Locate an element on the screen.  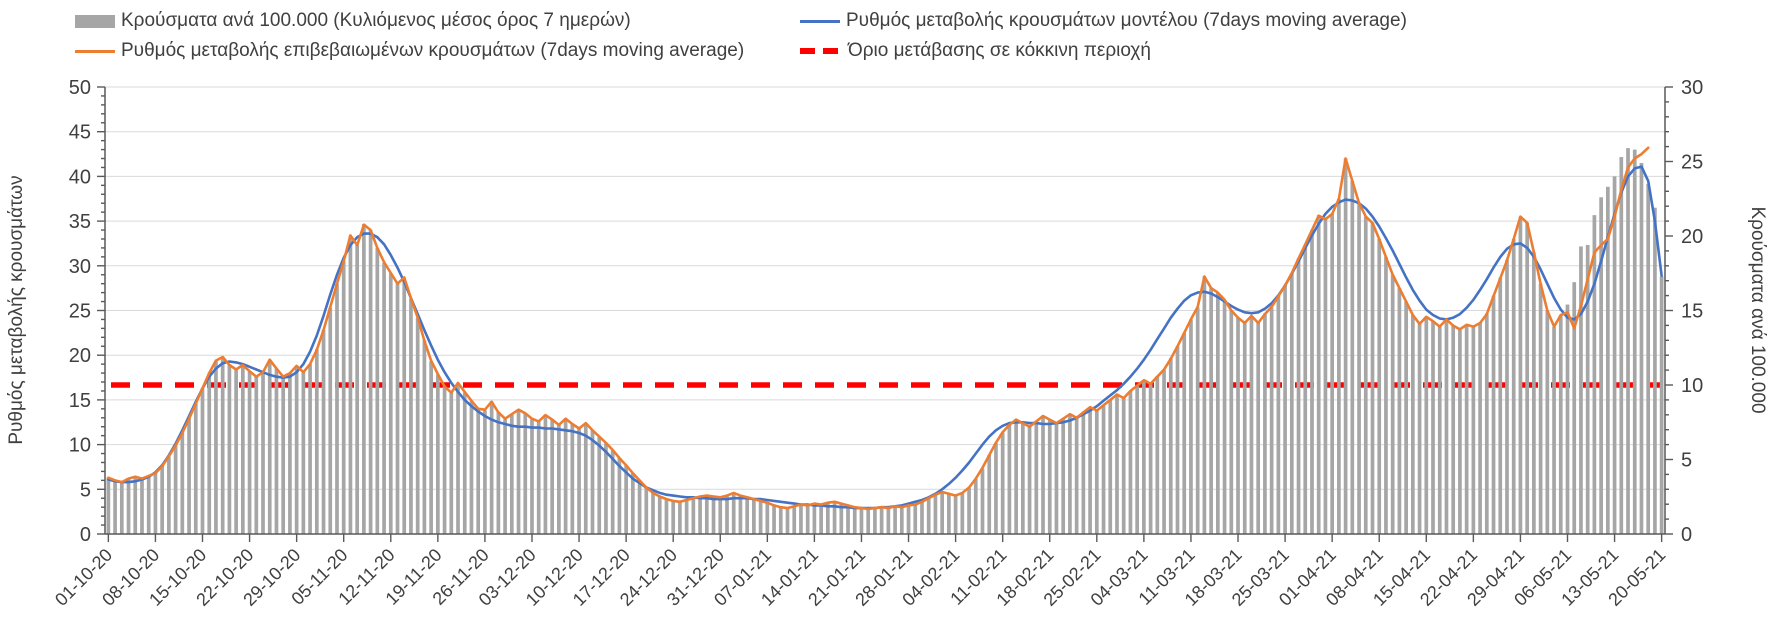
right-tick-label: 20 is located at coordinates (1692, 237).